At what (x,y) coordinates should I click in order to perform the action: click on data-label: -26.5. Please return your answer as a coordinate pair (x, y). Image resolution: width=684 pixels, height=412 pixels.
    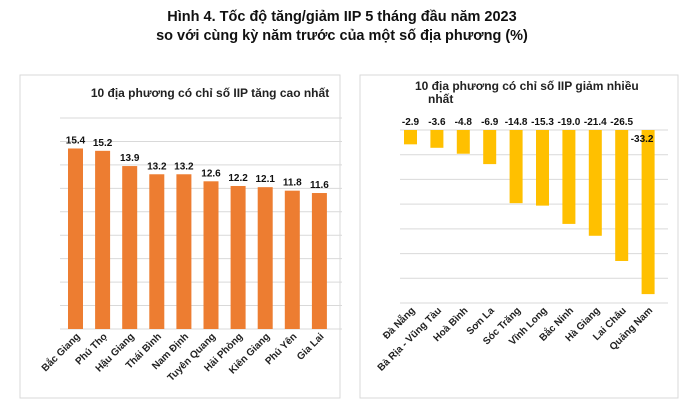
    Looking at the image, I should click on (621, 122).